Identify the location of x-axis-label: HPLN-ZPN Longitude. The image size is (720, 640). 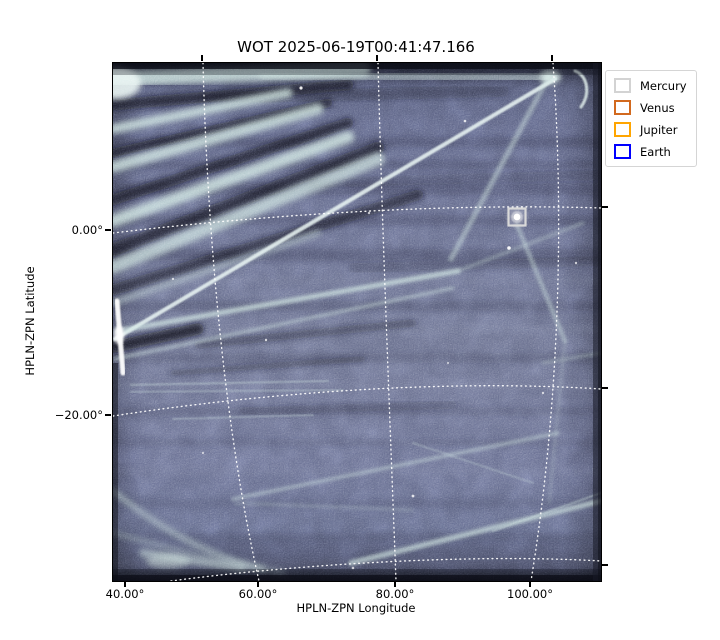
(356, 608).